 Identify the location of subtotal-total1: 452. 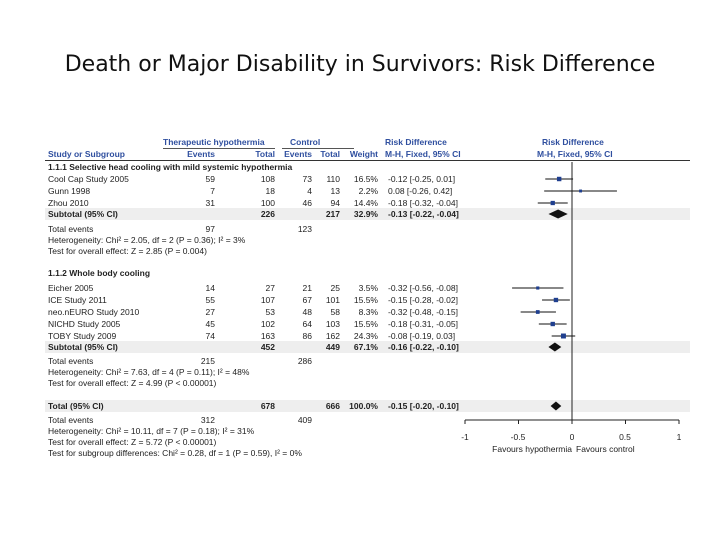
(267, 347).